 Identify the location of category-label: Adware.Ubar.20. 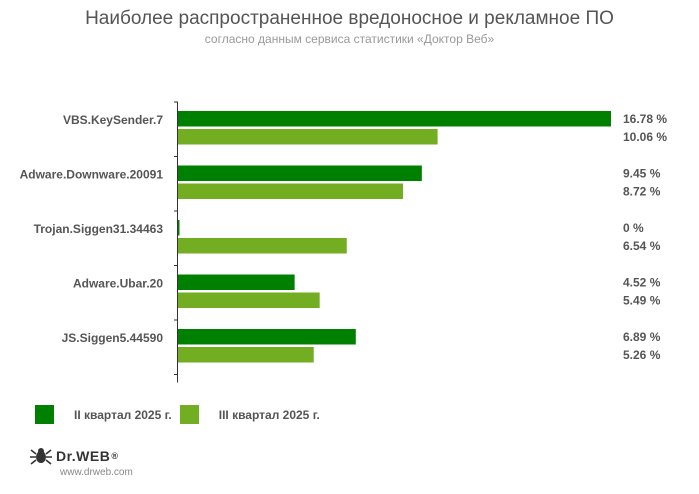
(118, 284).